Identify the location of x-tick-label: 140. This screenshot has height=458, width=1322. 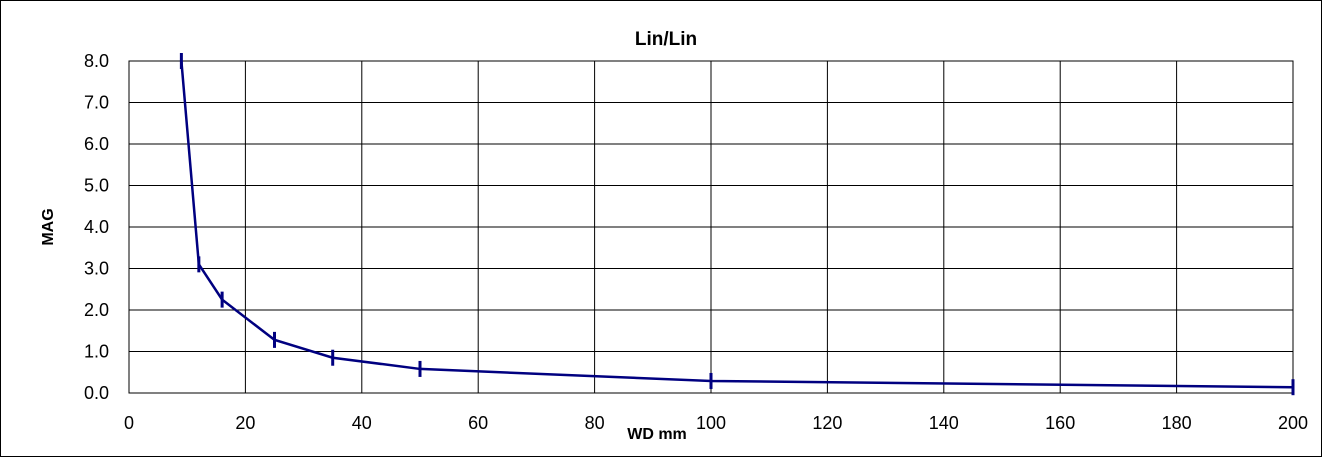
(944, 423).